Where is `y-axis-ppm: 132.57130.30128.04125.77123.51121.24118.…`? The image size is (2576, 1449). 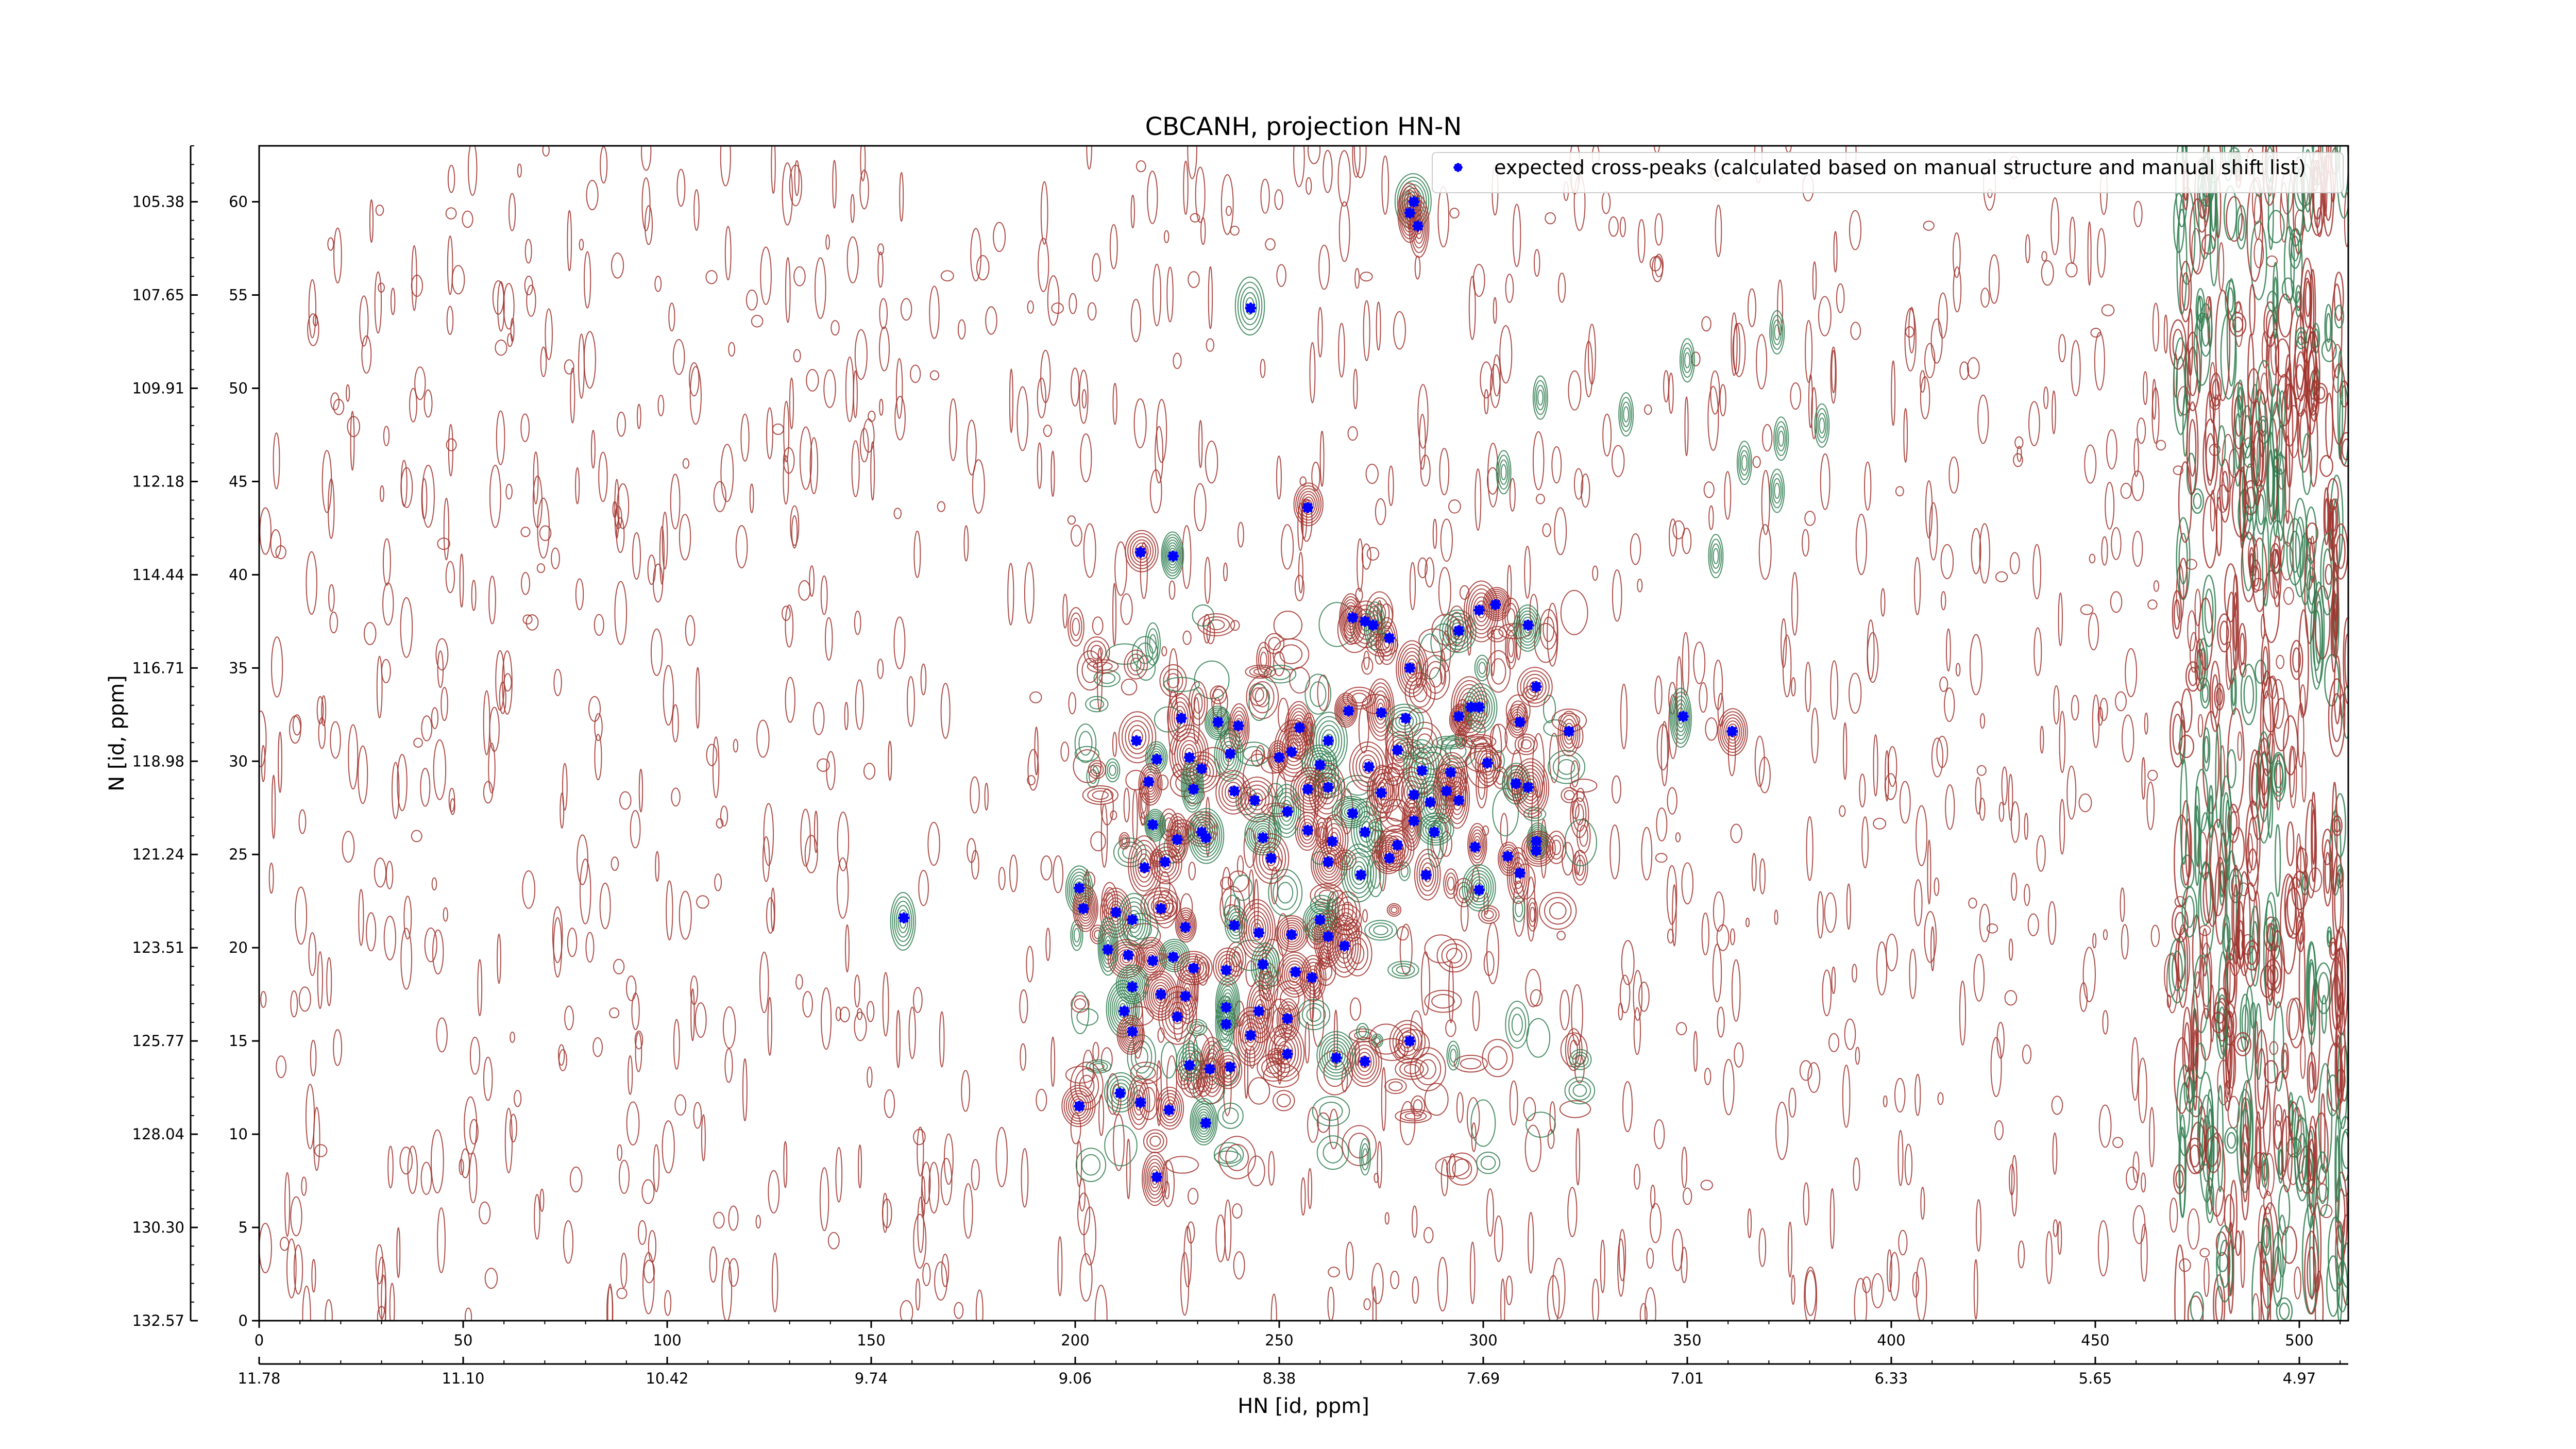 y-axis-ppm: 132.57130.30128.04125.77123.51121.24118.… is located at coordinates (165, 737).